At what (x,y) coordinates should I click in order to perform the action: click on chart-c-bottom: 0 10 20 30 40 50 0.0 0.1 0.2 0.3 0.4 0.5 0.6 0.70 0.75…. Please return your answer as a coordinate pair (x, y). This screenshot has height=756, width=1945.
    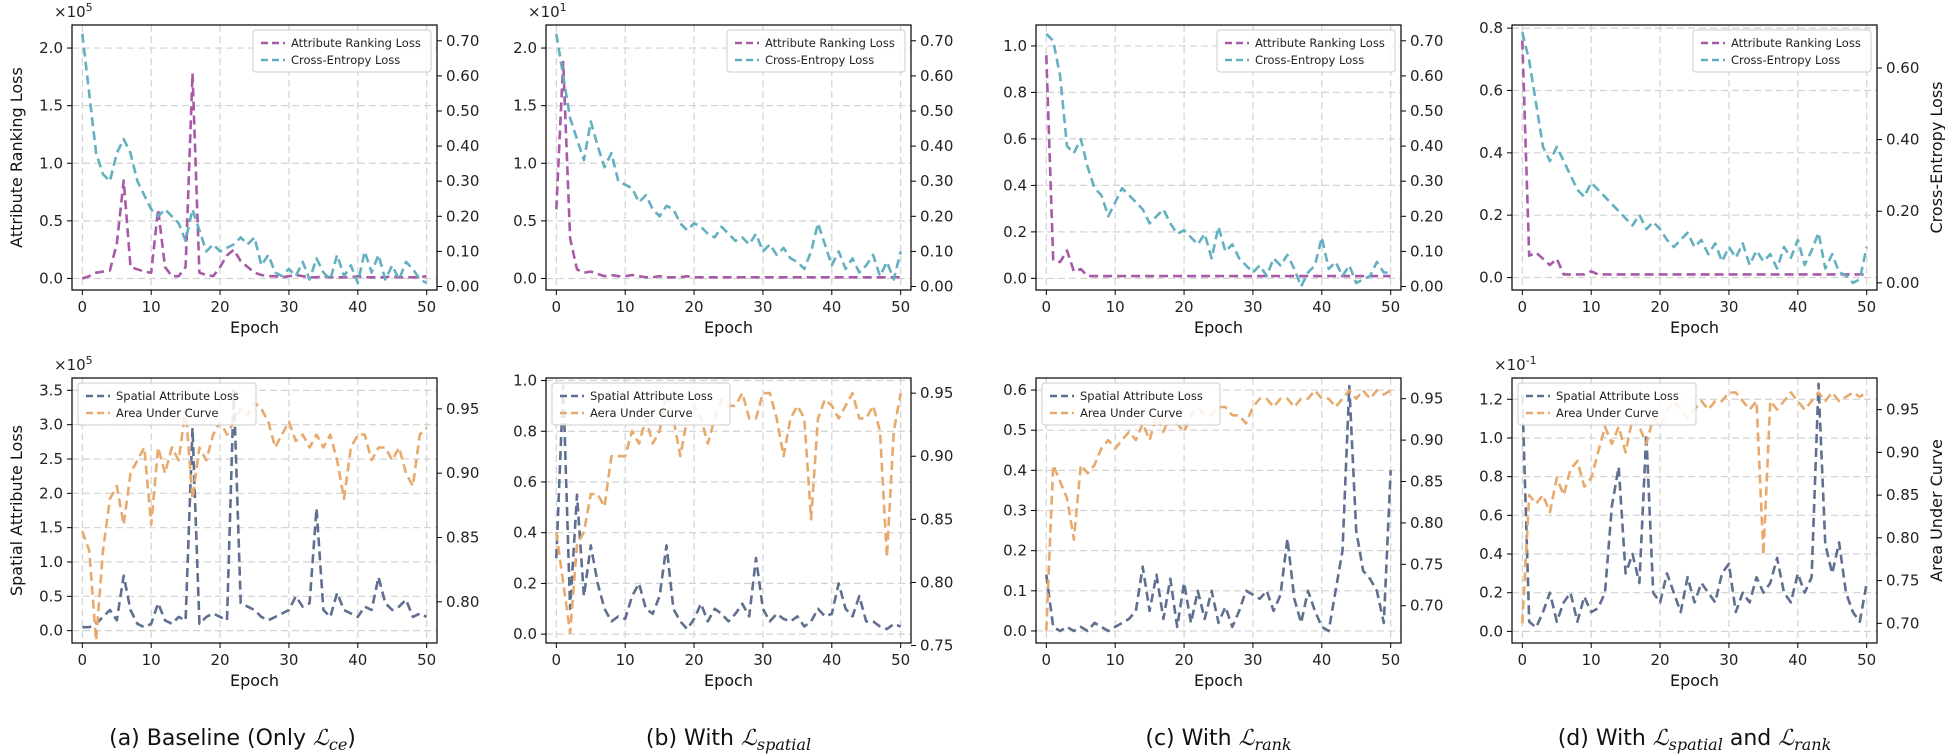
    Looking at the image, I should click on (1223, 533).